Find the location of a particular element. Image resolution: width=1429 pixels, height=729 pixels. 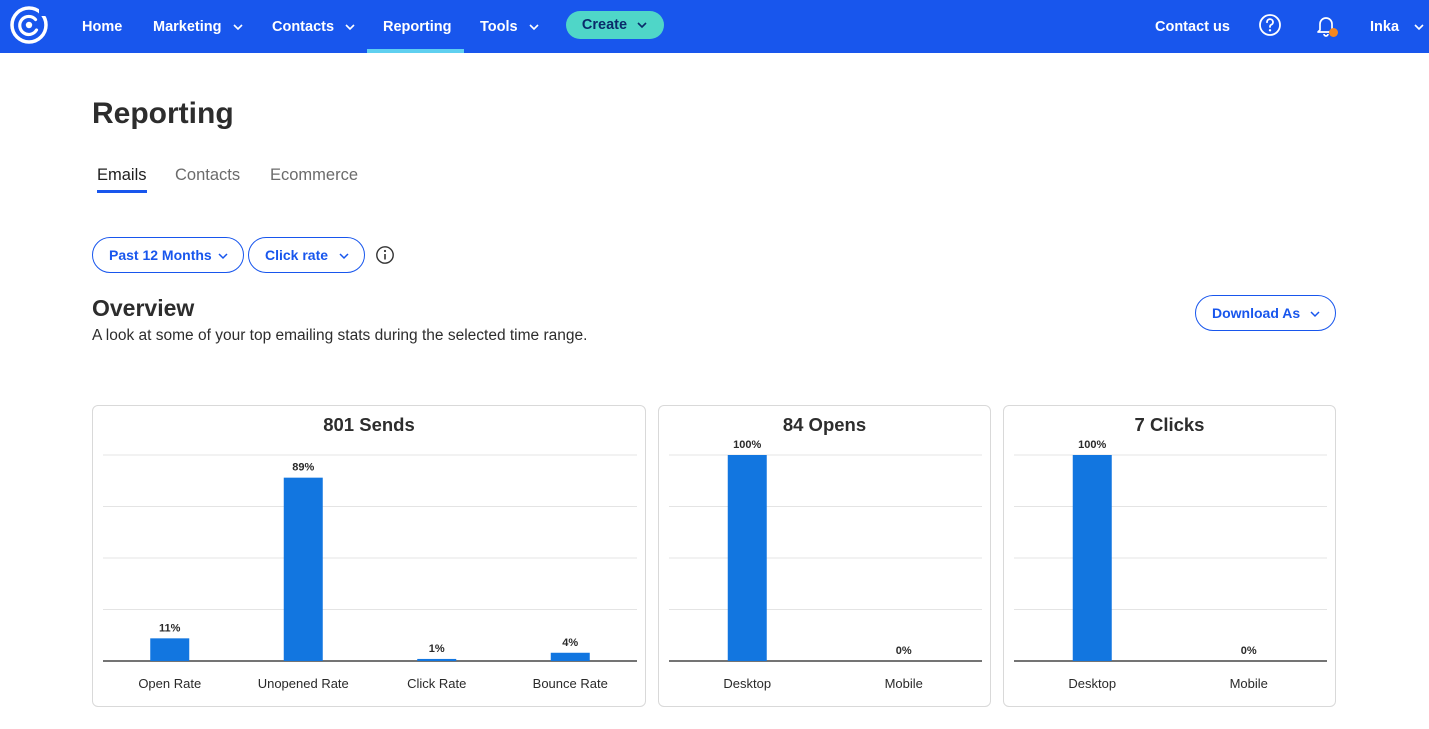

data-label: 89% is located at coordinates (303, 468).